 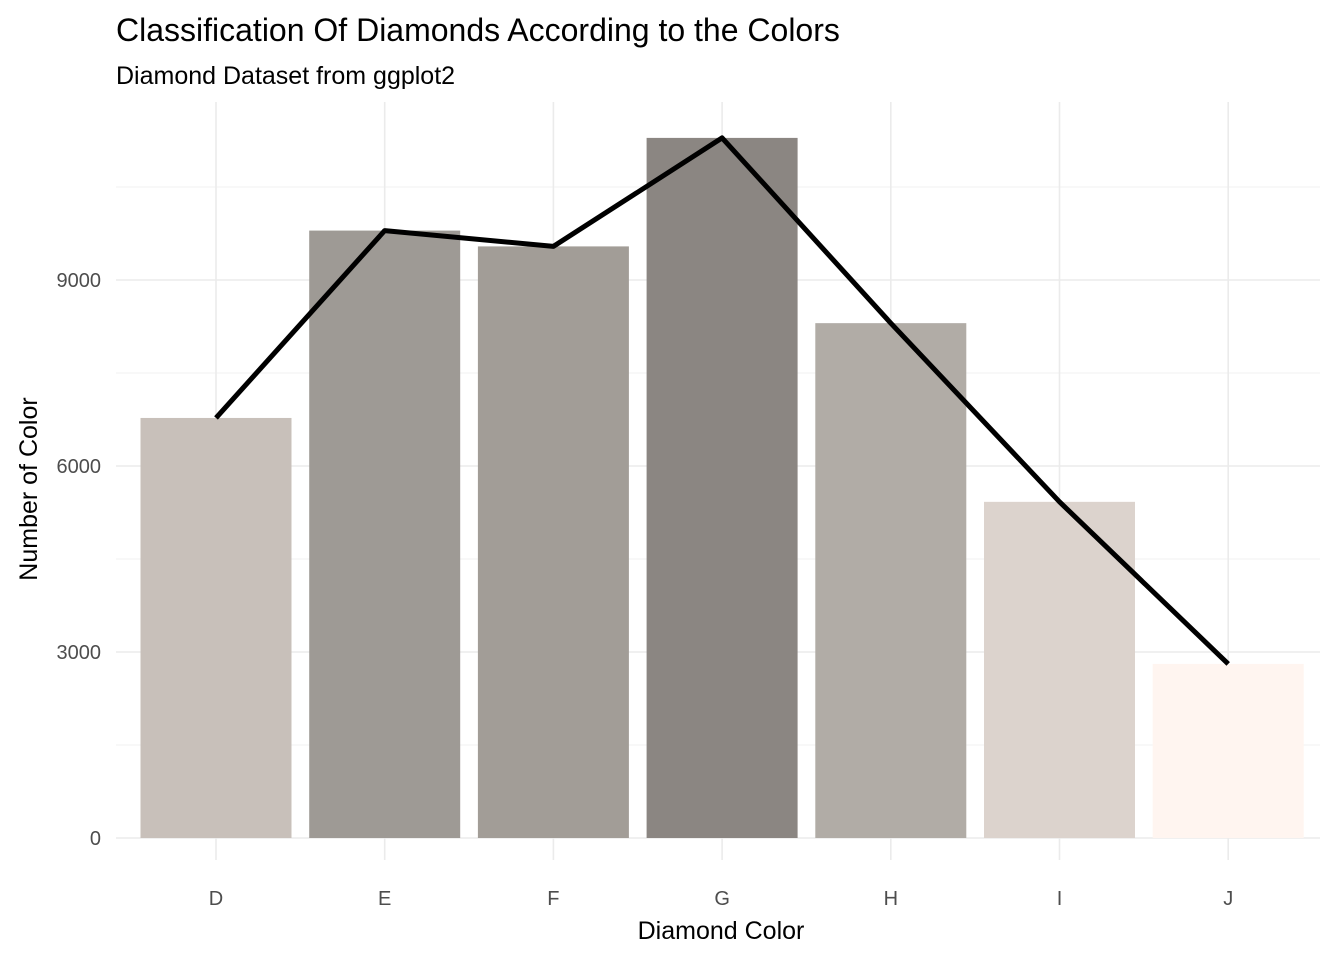 I want to click on bar-E, so click(x=385, y=534).